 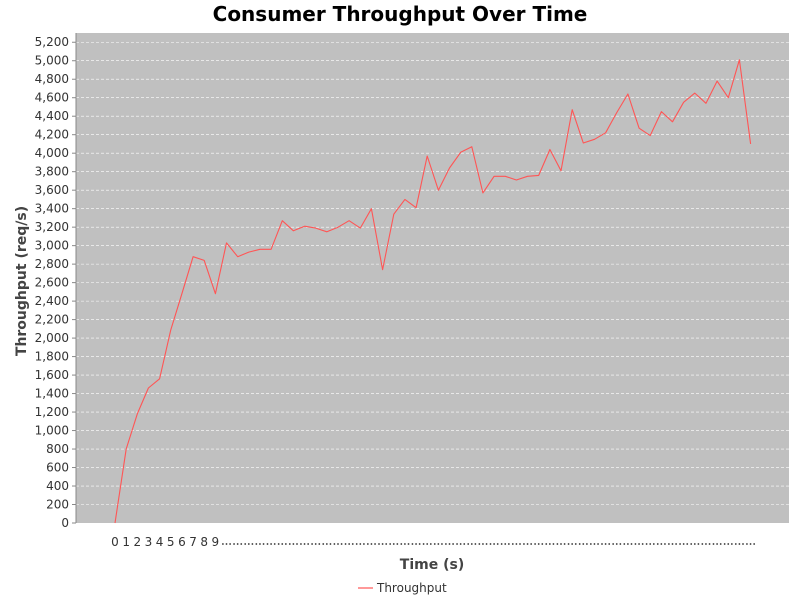 What do you see at coordinates (204, 542) in the screenshot?
I see `x-tick-label: 8` at bounding box center [204, 542].